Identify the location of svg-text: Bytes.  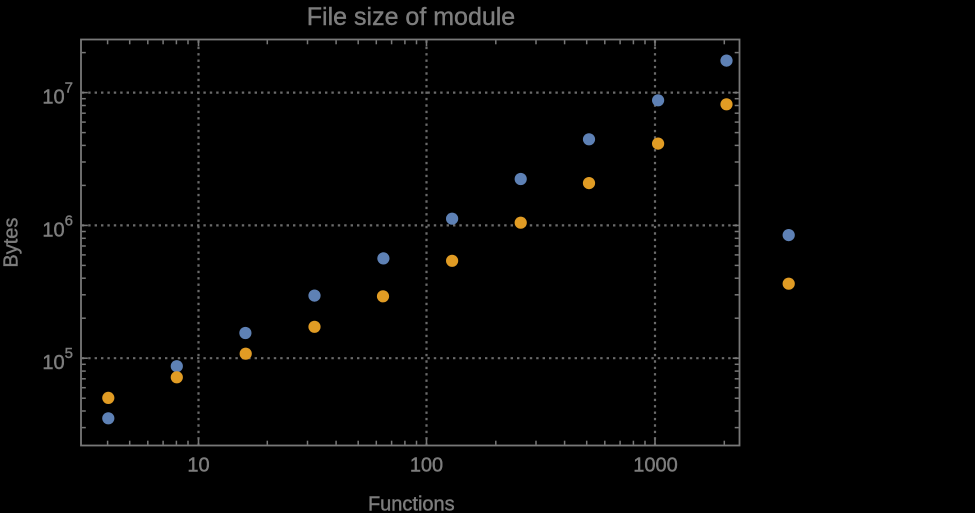
(12, 243).